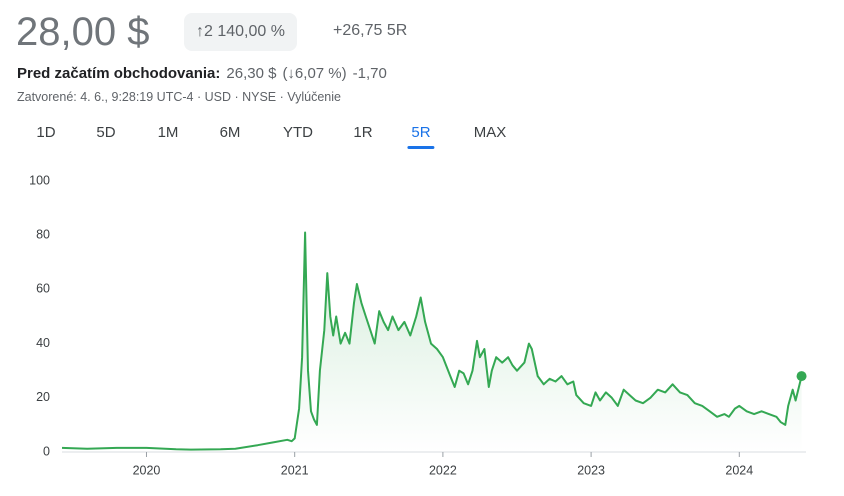 Image resolution: width=844 pixels, height=496 pixels. I want to click on x-tick-label: 2020, so click(147, 470).